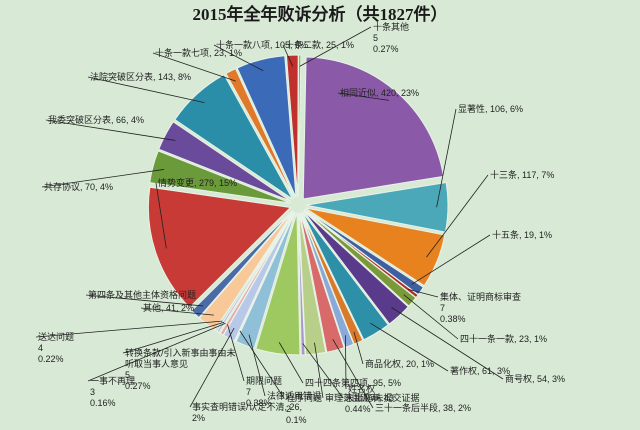 Image resolution: width=640 pixels, height=430 pixels. I want to click on slice-label: 相同近似, 420, 23%, so click(379, 92).